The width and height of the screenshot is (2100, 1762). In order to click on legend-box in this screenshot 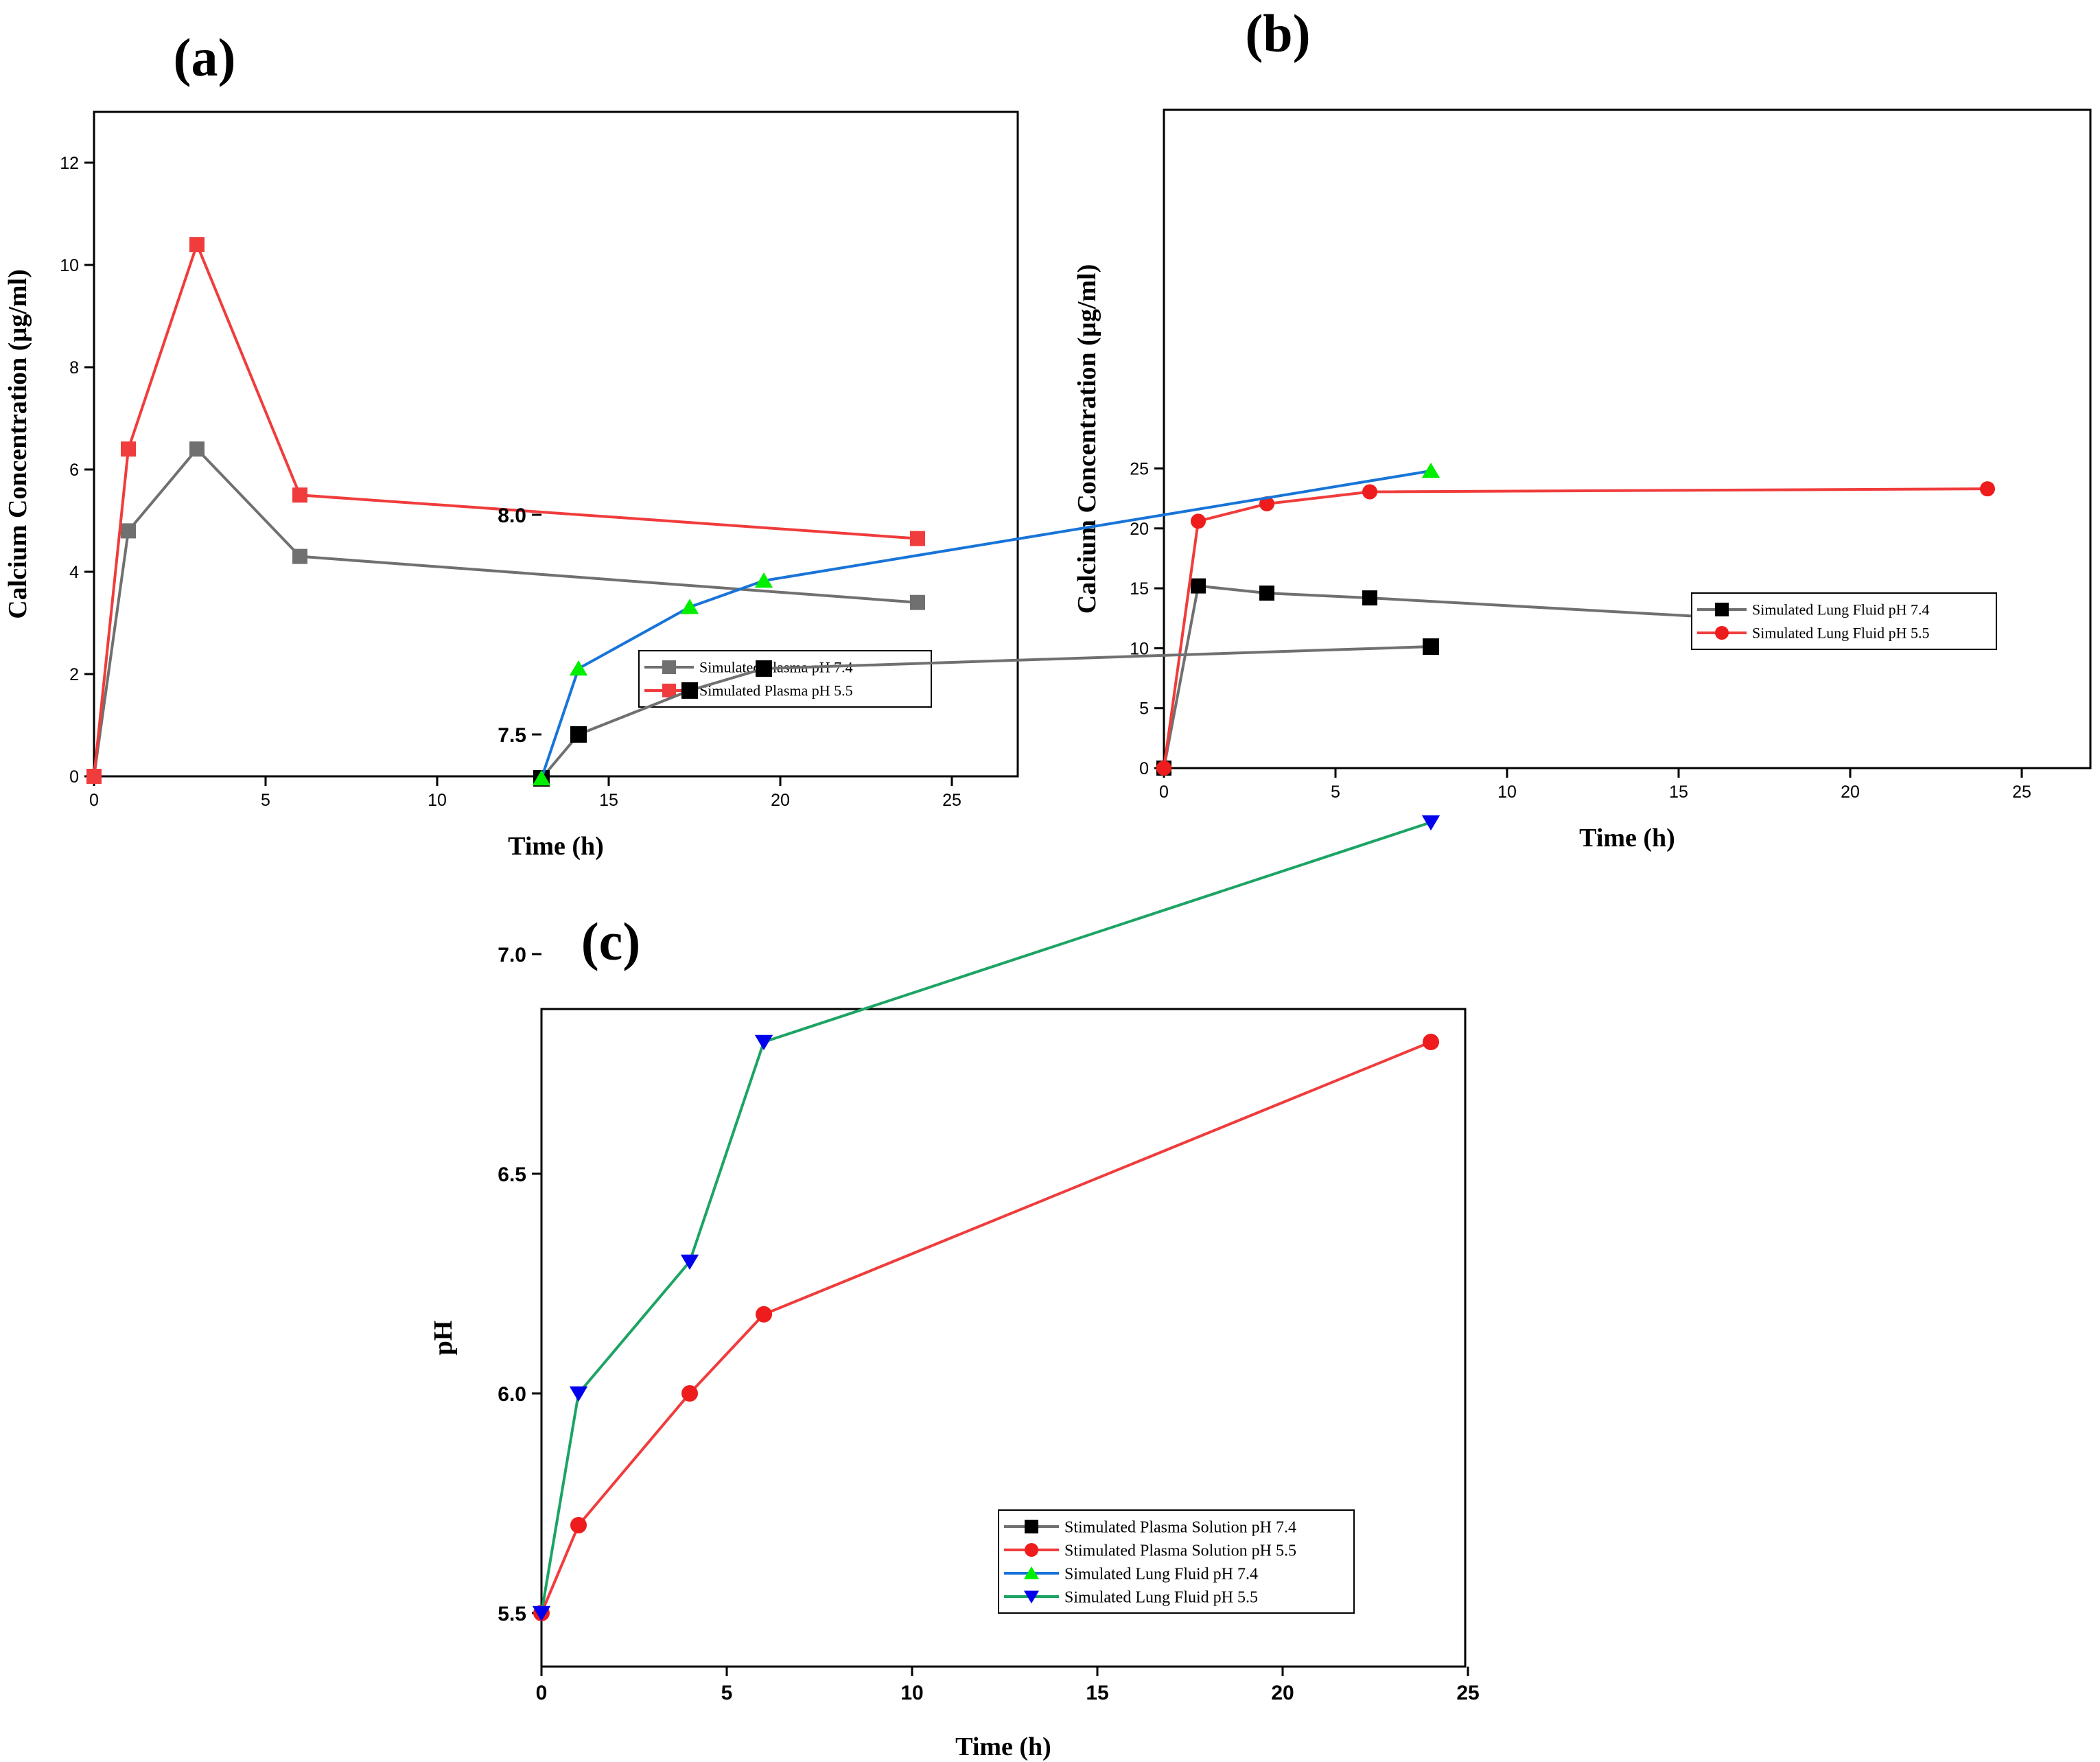, I will do `click(1844, 621)`.